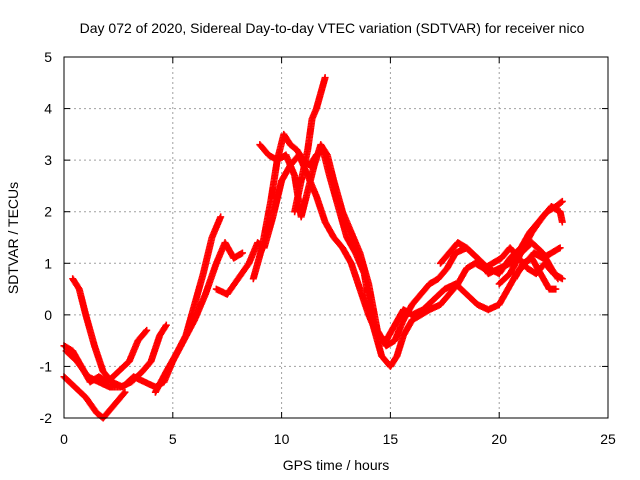 This screenshot has height=480, width=640. I want to click on y-tick-label: 4, so click(48, 109).